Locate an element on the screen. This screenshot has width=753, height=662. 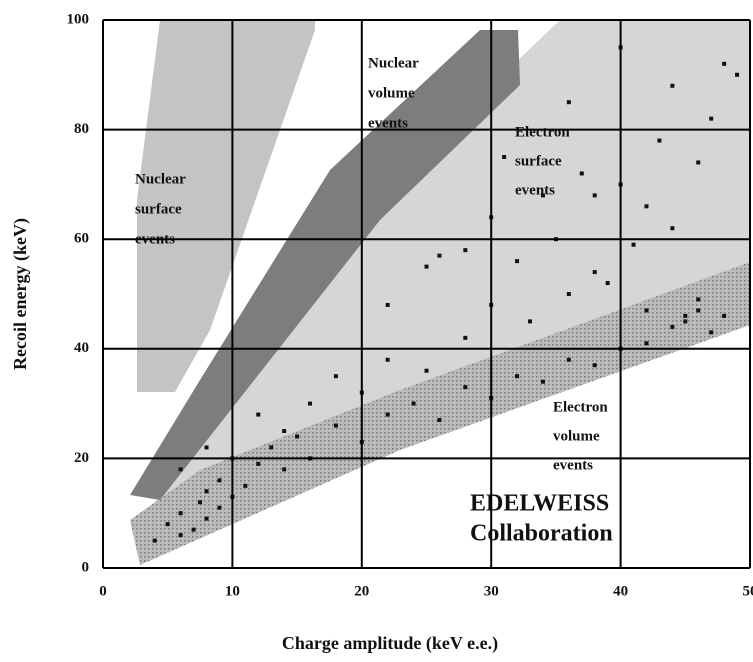
x-axis-title: Charge amplitude (keV e.e.) is located at coordinates (390, 643).